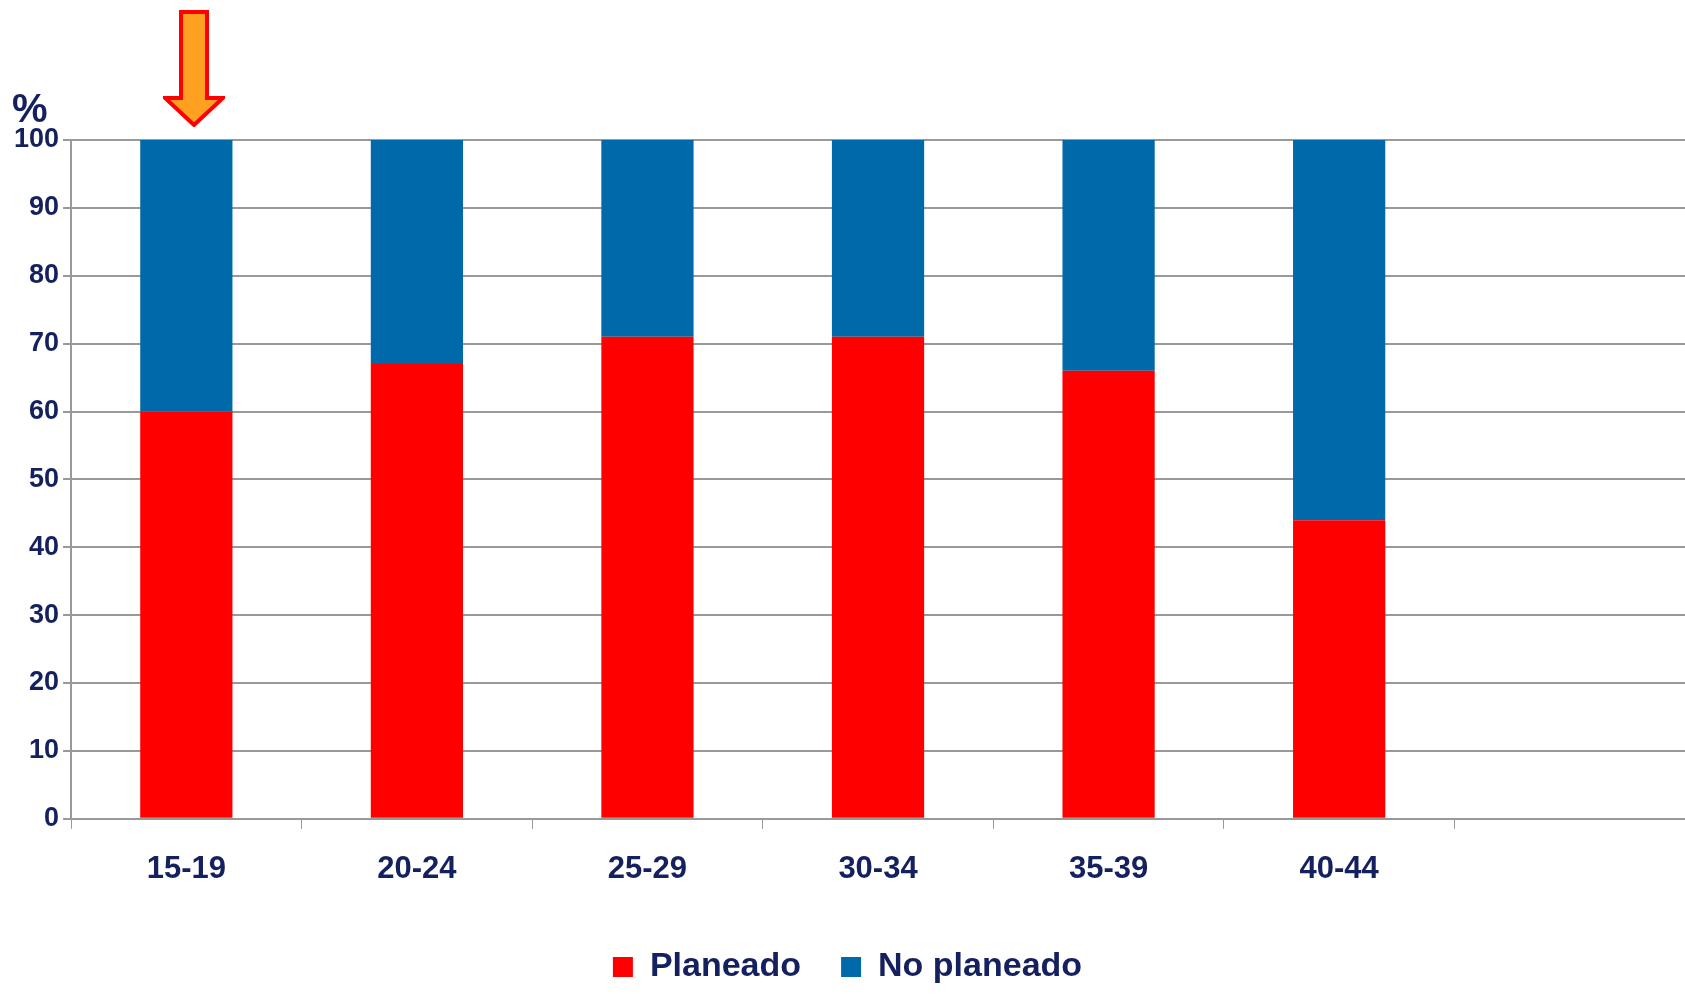  What do you see at coordinates (44, 749) in the screenshot?
I see `y-tick-label: 10` at bounding box center [44, 749].